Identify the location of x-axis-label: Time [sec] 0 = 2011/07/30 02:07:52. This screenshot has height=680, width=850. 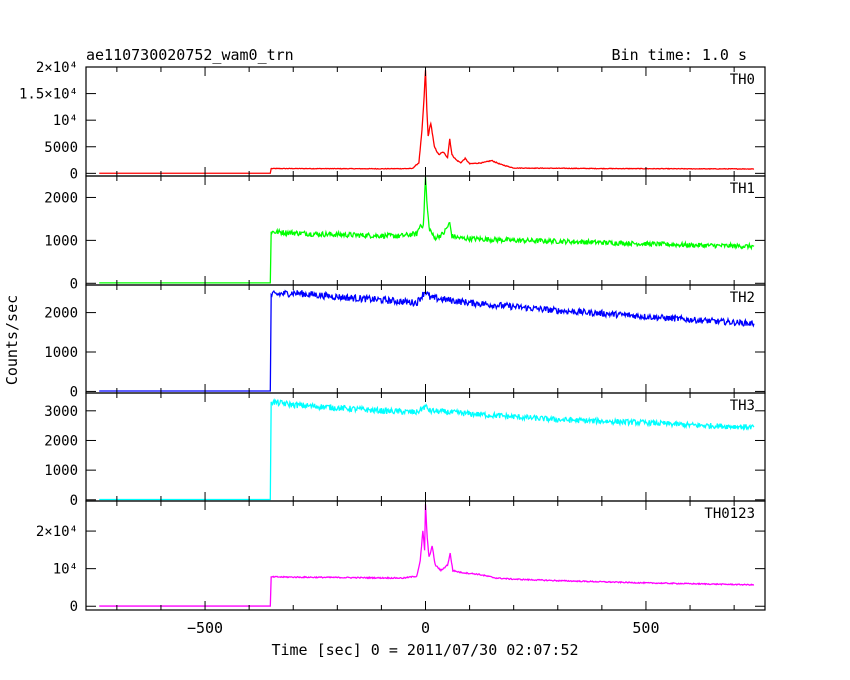
(424, 650).